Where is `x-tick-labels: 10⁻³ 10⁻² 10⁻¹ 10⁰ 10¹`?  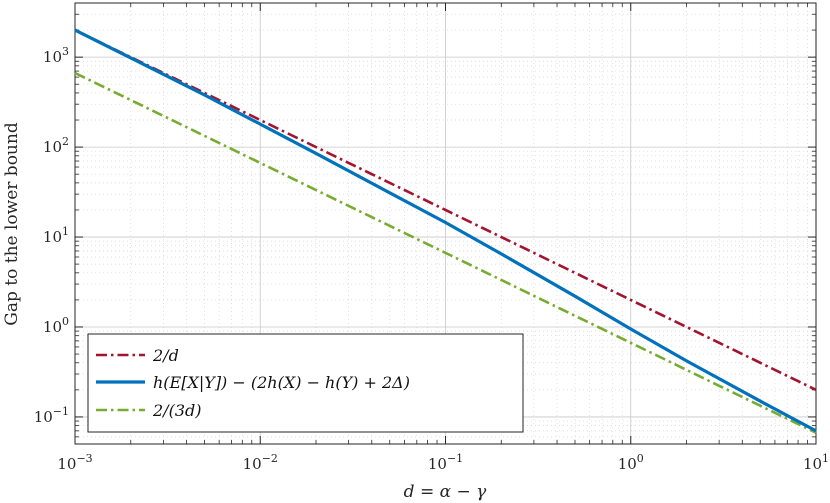 x-tick-labels: 10⁻³ 10⁻² 10⁻¹ 10⁰ 10¹ is located at coordinates (443, 462).